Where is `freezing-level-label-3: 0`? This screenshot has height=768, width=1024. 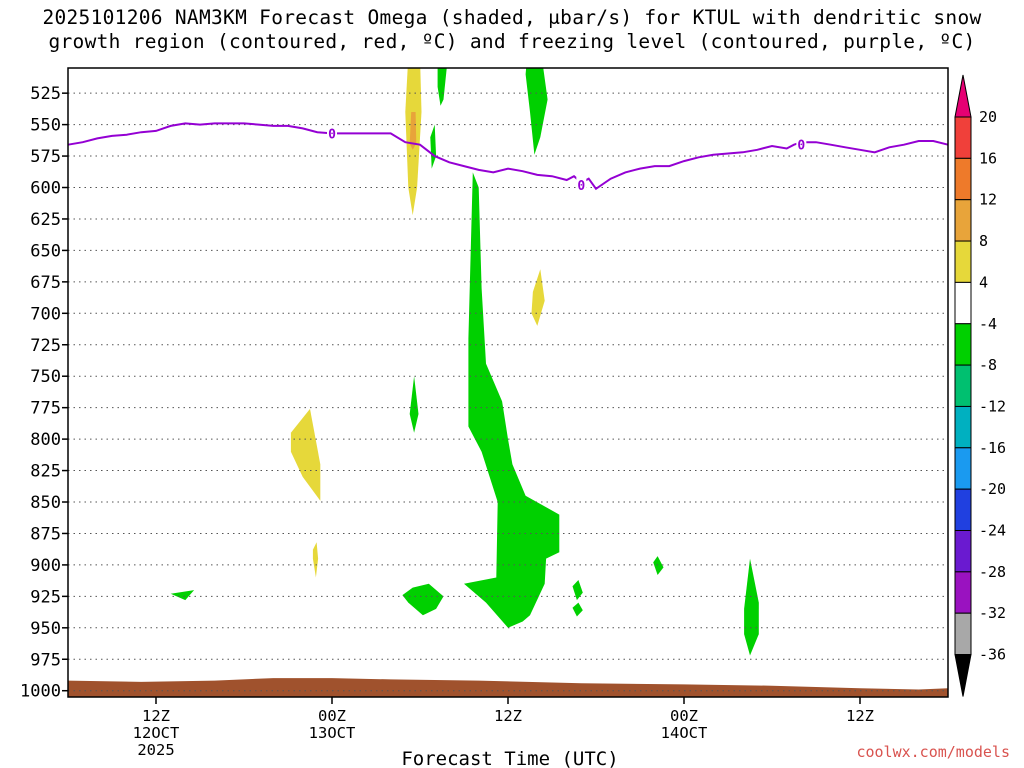
freezing-level-label-3: 0 is located at coordinates (801, 146).